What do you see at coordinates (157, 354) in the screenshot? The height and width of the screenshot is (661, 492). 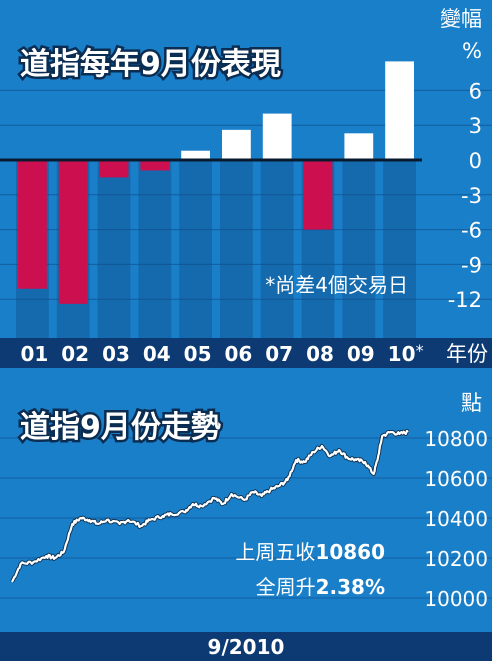 I see `x-tick-label: 04` at bounding box center [157, 354].